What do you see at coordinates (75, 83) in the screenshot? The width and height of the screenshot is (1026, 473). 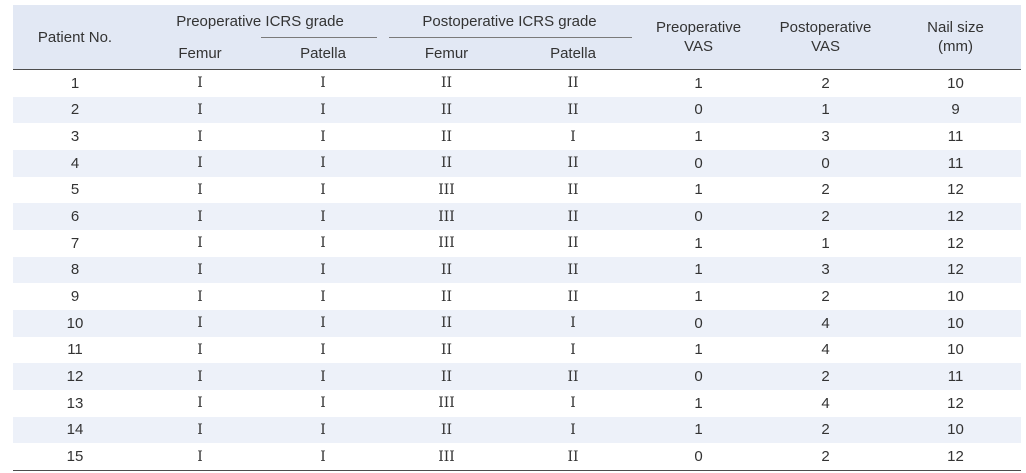 I see `cell-patient-no: 1` at bounding box center [75, 83].